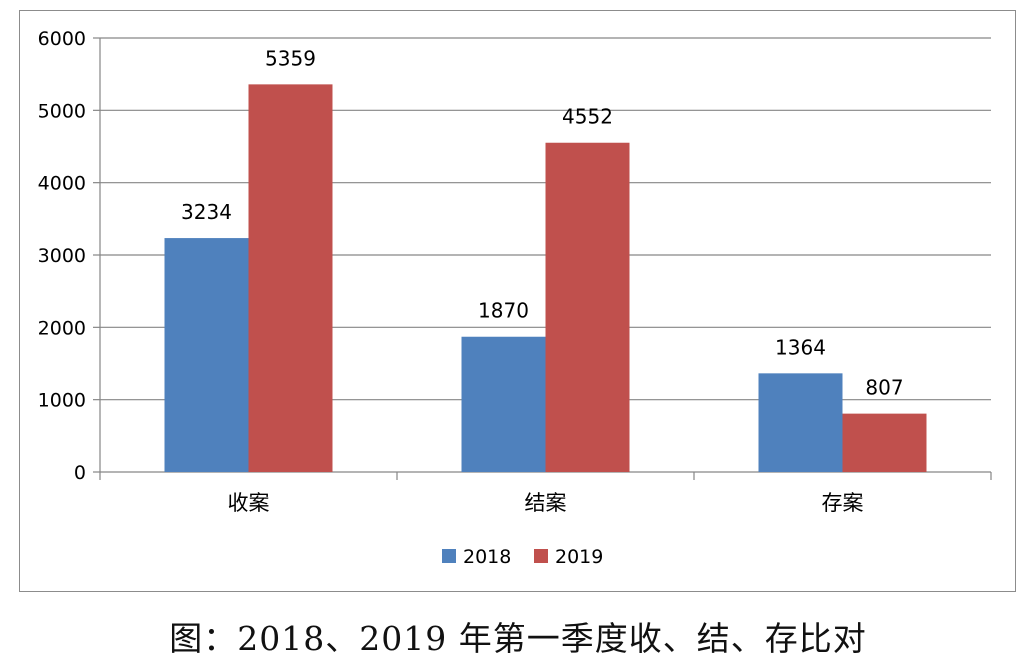 The width and height of the screenshot is (1036, 661). Describe the element at coordinates (62, 401) in the screenshot. I see `y-tick-label: 1000` at that location.